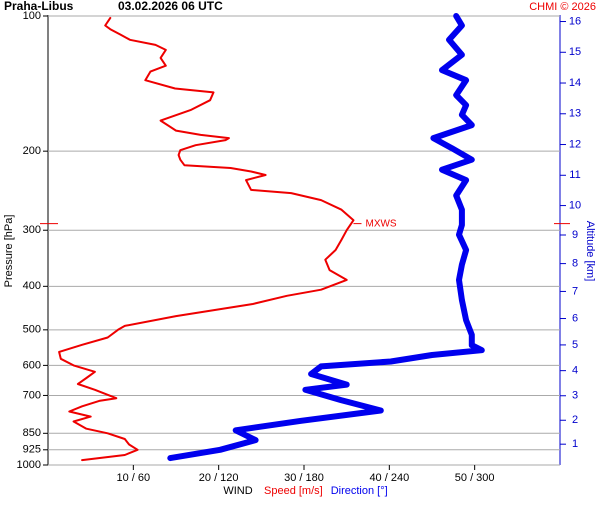 The height and width of the screenshot is (505, 600). Describe the element at coordinates (32, 286) in the screenshot. I see `y-tick-label: 400` at that location.